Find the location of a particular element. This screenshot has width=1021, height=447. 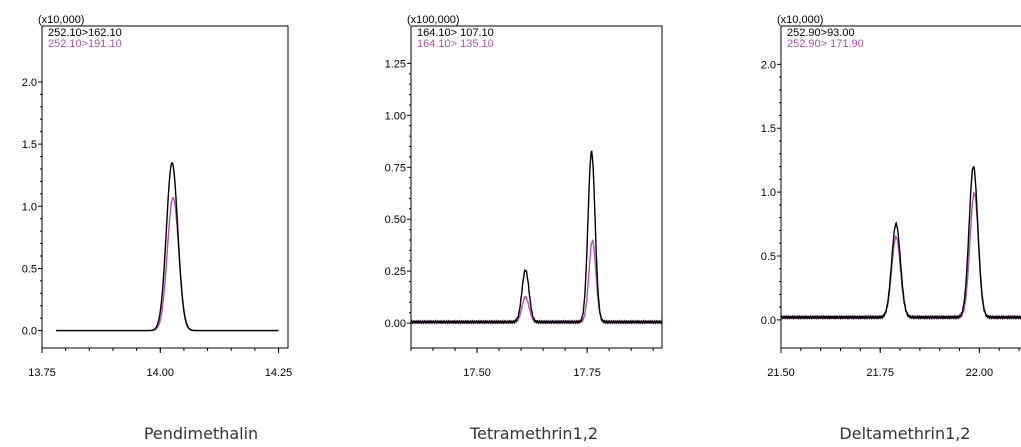

y-tick-label: 0.50 is located at coordinates (395, 220).